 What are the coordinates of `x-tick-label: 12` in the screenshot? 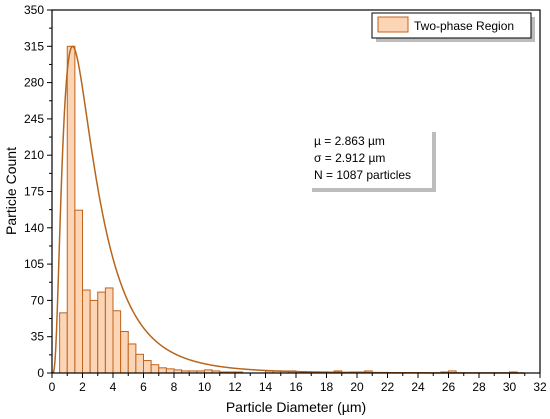 It's located at (235, 387).